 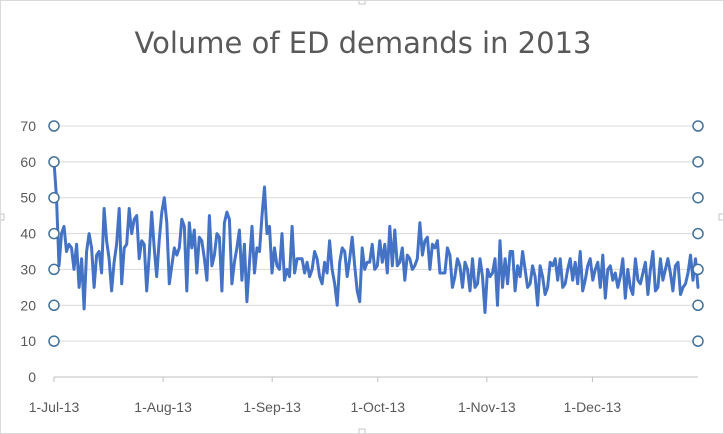 What do you see at coordinates (28, 162) in the screenshot?
I see `y-tick-label: 60` at bounding box center [28, 162].